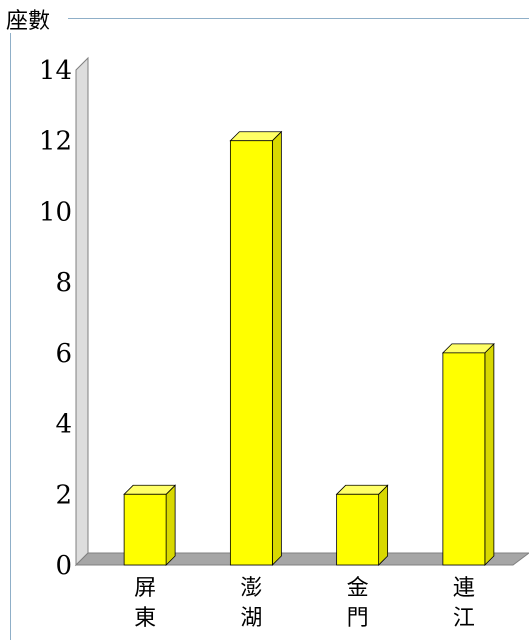 Image resolution: width=529 pixels, height=641 pixels. Describe the element at coordinates (55, 142) in the screenshot. I see `y-tick-label: 12` at that location.